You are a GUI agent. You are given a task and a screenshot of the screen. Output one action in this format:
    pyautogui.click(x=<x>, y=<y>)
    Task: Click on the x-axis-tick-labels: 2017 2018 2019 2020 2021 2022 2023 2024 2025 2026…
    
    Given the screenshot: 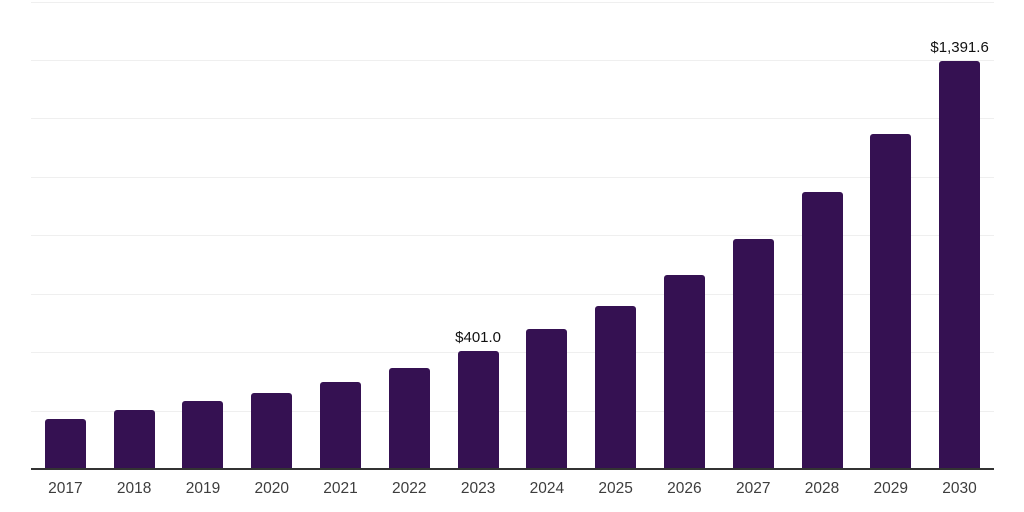 What is the action you would take?
    pyautogui.click(x=512, y=492)
    